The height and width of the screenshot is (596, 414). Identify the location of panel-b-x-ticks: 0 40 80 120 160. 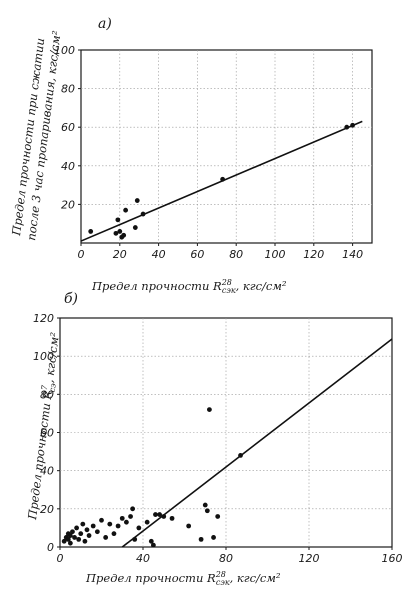
(230, 556).